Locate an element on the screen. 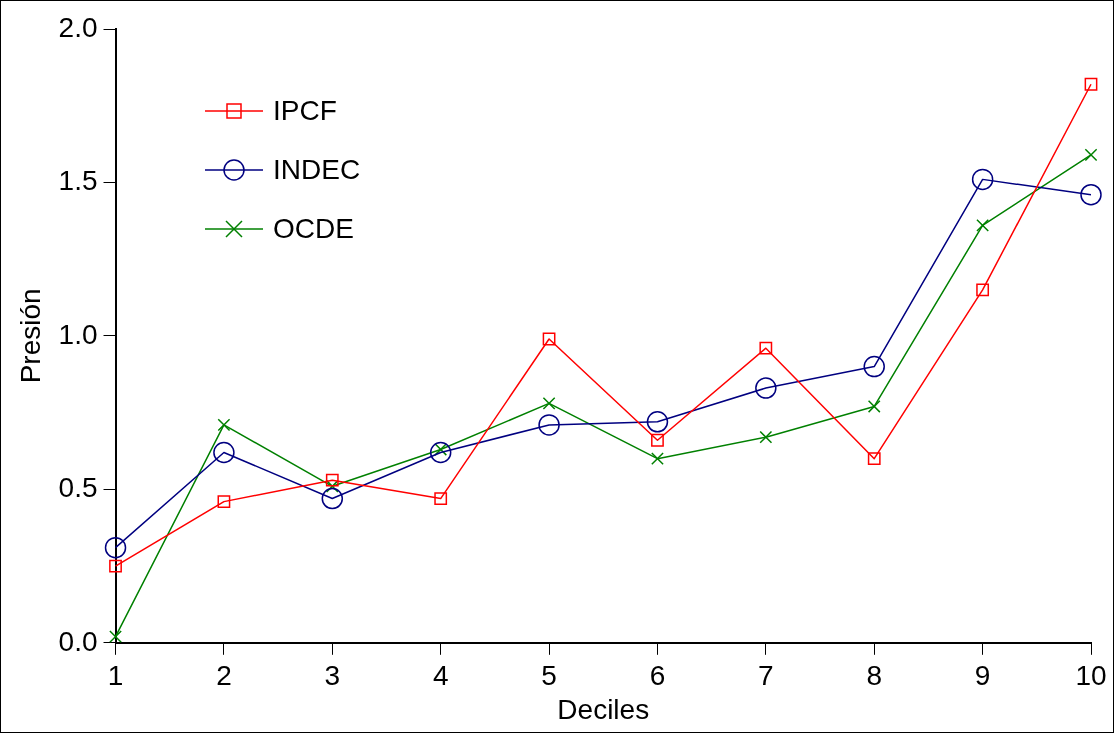 Image resolution: width=1114 pixels, height=733 pixels. legend-label: OCDE is located at coordinates (313, 228).